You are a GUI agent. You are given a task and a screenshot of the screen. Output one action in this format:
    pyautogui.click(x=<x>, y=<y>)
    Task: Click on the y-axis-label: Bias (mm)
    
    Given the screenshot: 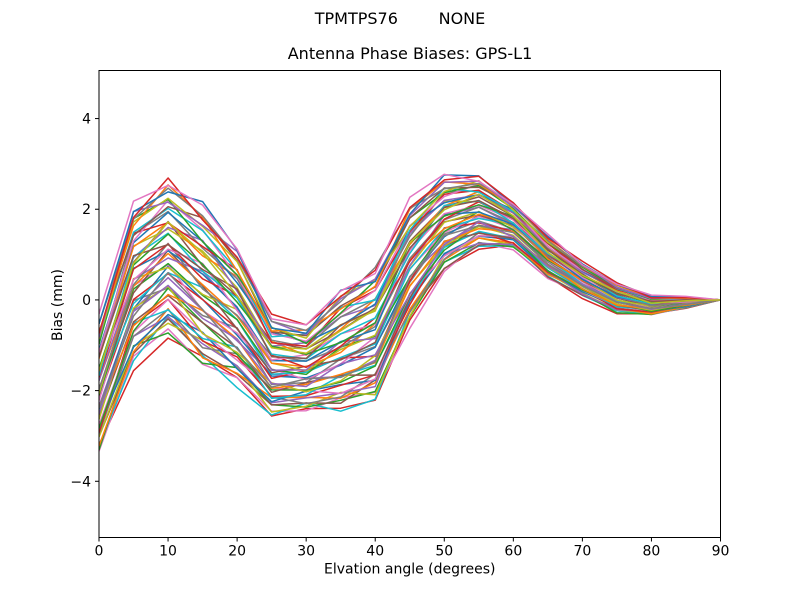 What is the action you would take?
    pyautogui.click(x=58, y=305)
    